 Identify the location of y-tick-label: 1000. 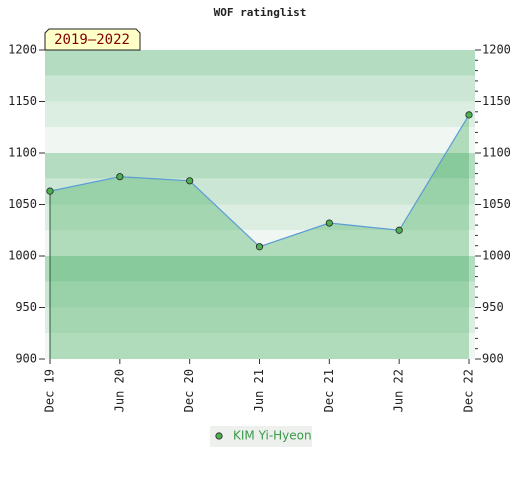
(22, 256).